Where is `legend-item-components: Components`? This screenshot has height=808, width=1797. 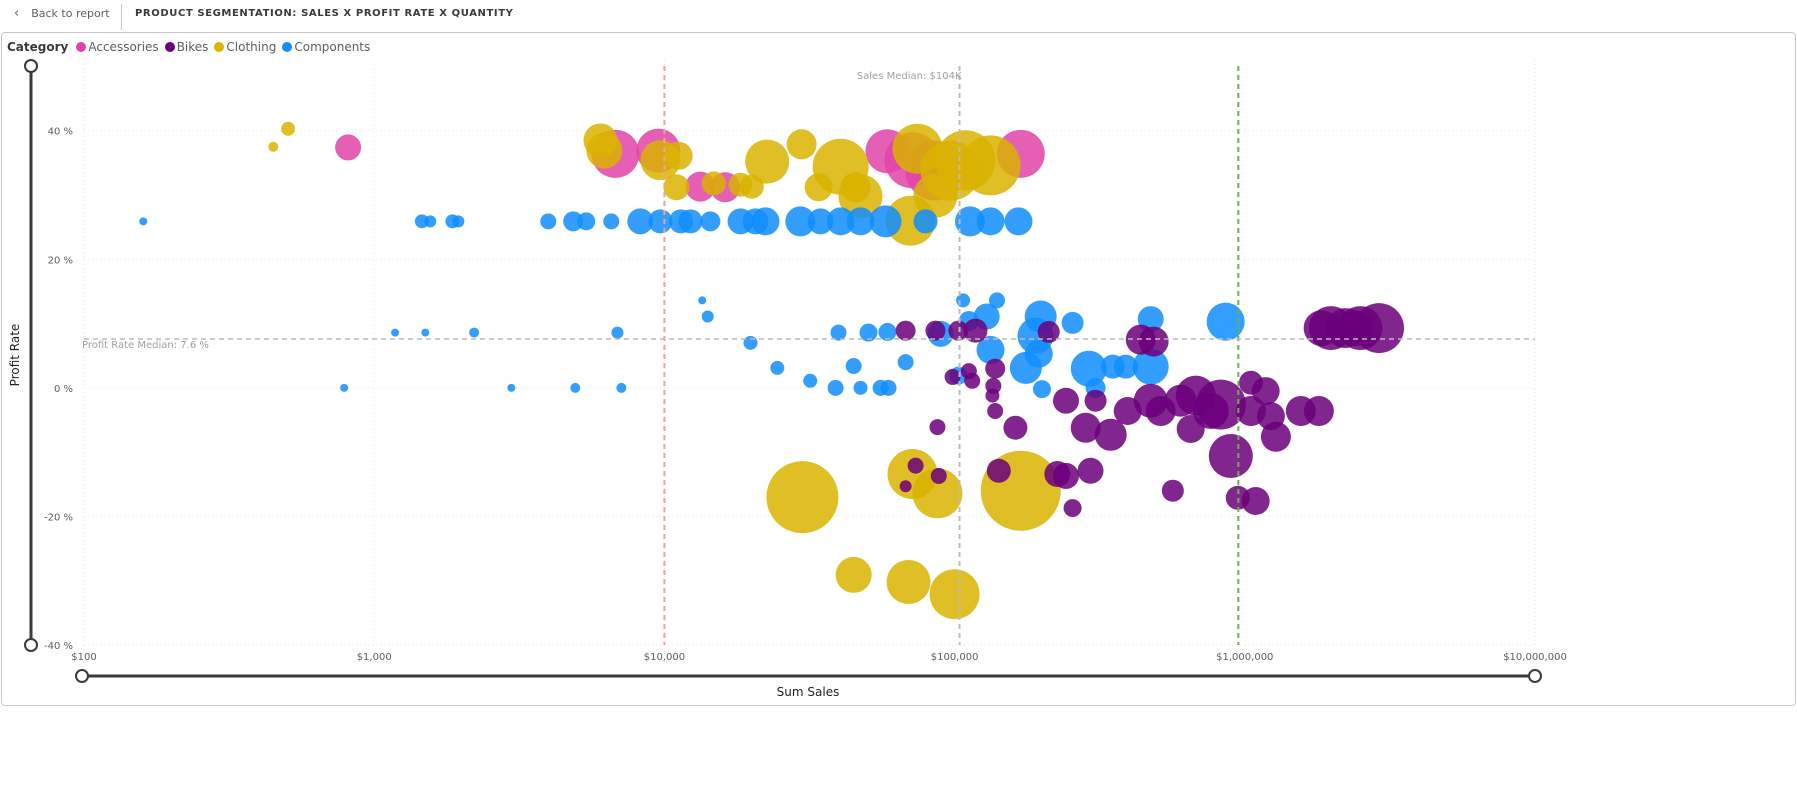 legend-item-components: Components is located at coordinates (326, 47).